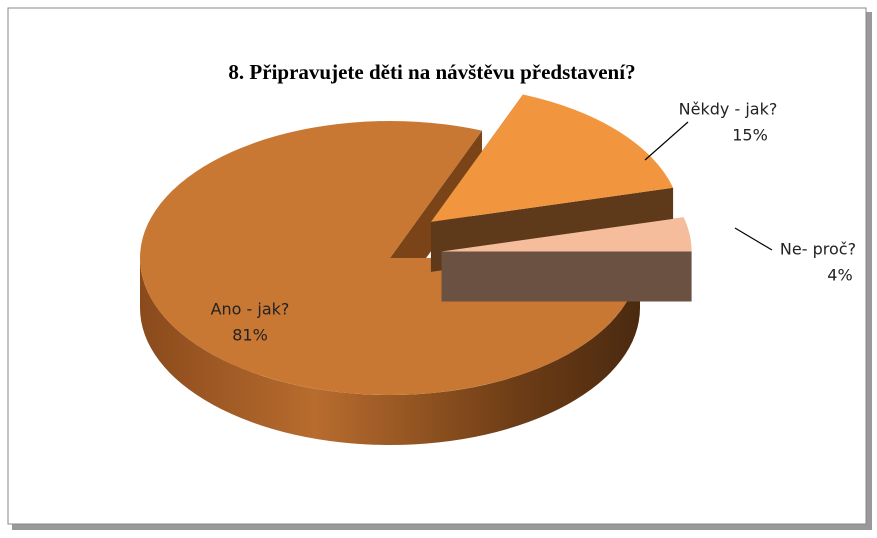 This screenshot has height=538, width=877. What do you see at coordinates (750, 135) in the screenshot?
I see `data-label-value: 15%` at bounding box center [750, 135].